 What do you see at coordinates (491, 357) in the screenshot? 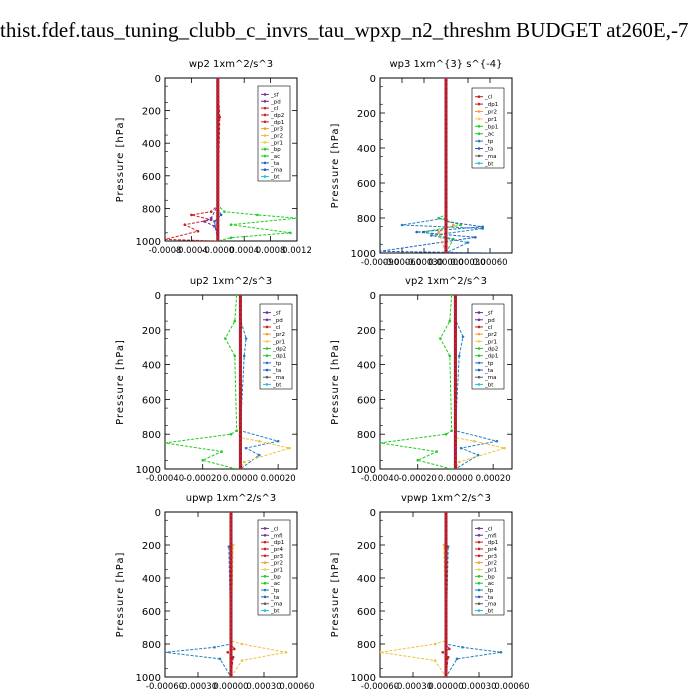
I see `legend-entry: _dp1` at bounding box center [491, 357].